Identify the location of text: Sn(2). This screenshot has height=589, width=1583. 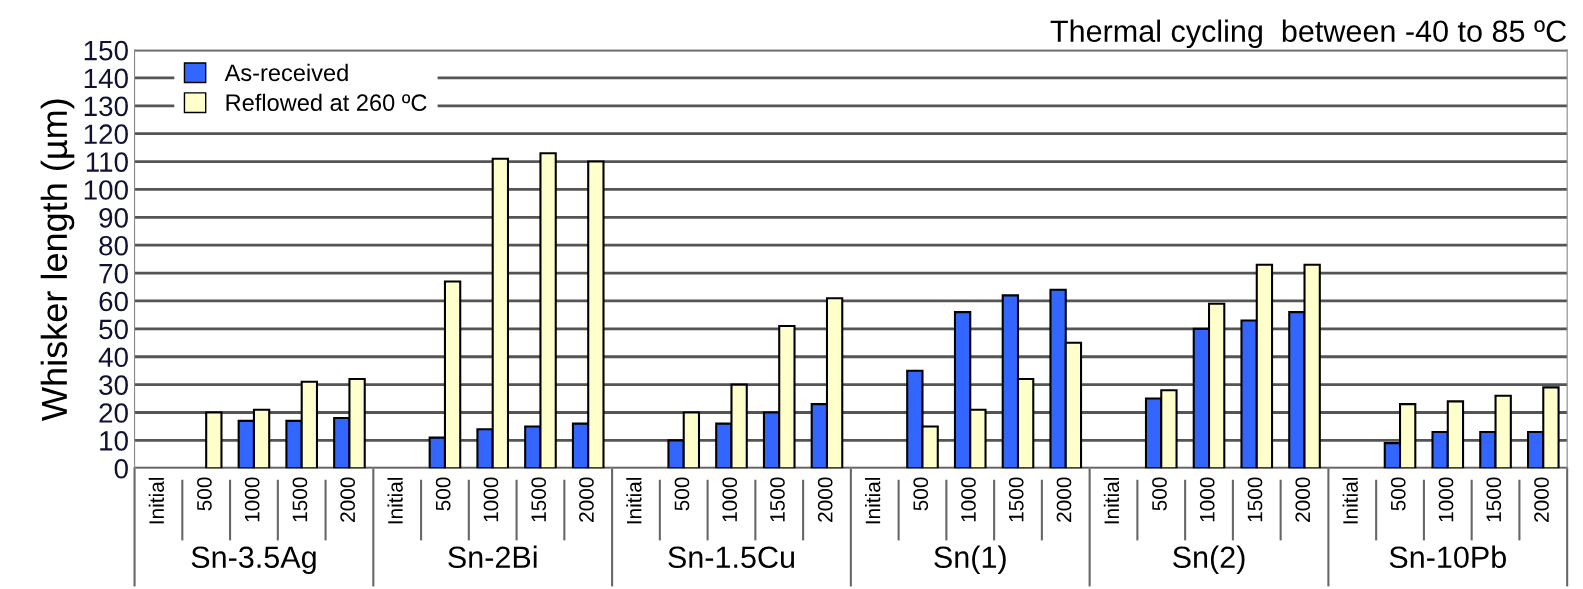
(1209, 560).